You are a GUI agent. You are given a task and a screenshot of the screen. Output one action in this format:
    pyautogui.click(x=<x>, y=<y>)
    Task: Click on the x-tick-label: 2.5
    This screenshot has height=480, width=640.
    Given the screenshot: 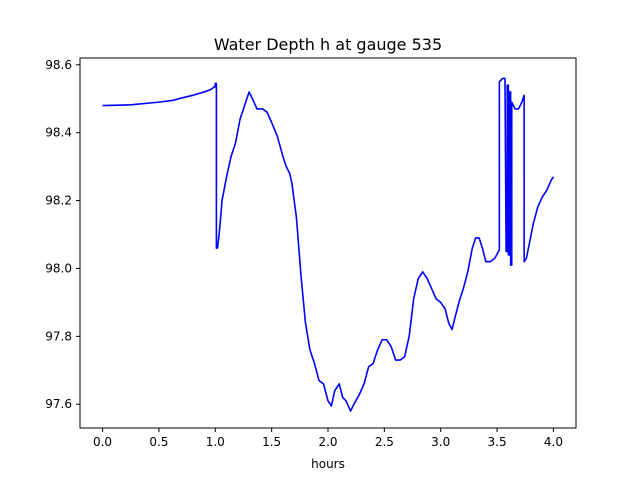 What is the action you would take?
    pyautogui.click(x=384, y=442)
    